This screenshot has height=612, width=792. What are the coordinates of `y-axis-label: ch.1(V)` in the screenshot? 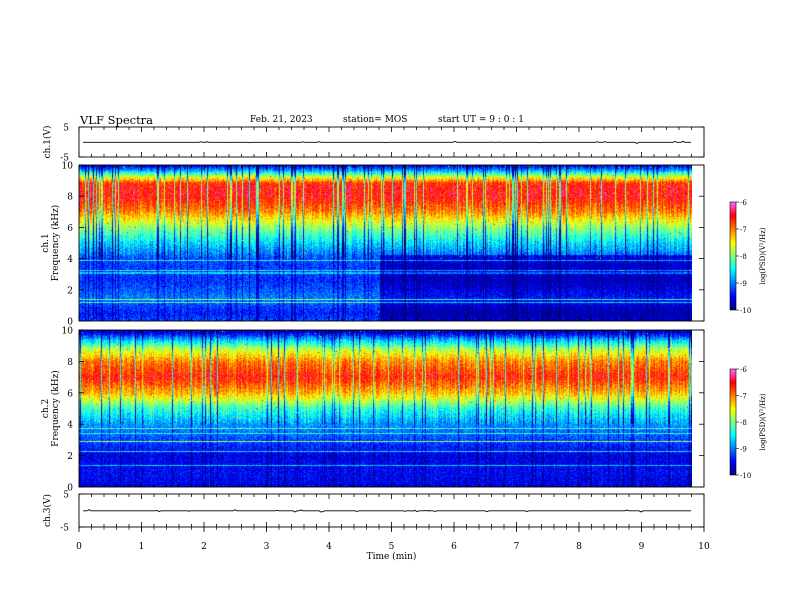 It's located at (47, 142).